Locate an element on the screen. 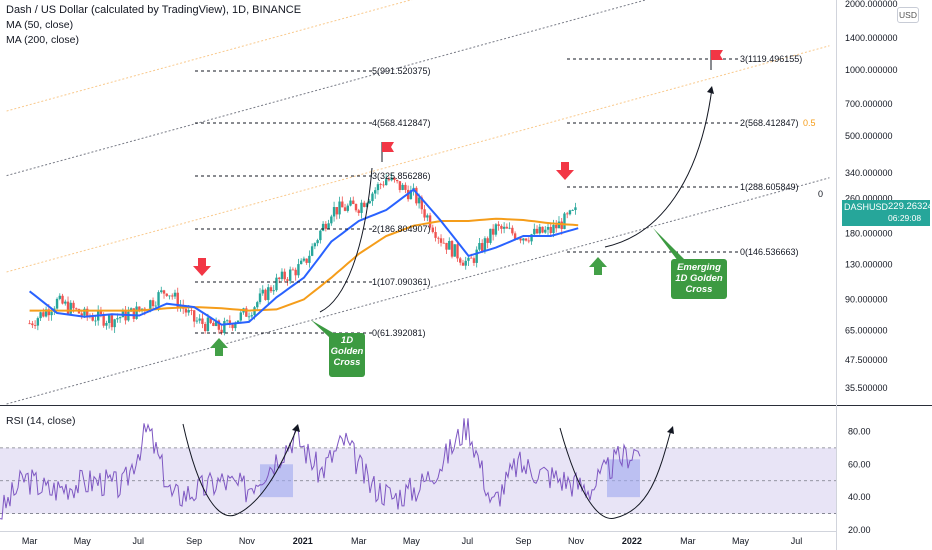 The image size is (932, 550). fib-level-label: 4(568.412847) is located at coordinates (401, 123).